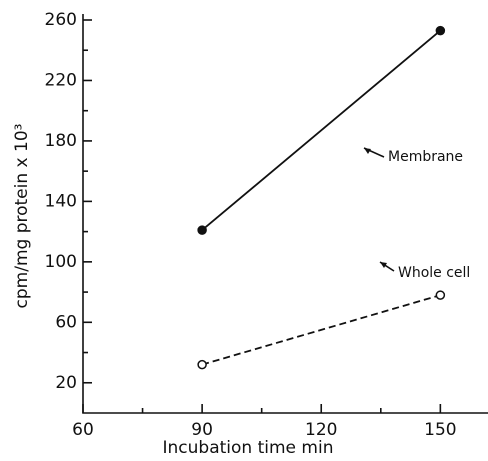 The width and height of the screenshot is (488, 461). What do you see at coordinates (61, 262) in the screenshot?
I see `y-tick-label: 100` at bounding box center [61, 262].